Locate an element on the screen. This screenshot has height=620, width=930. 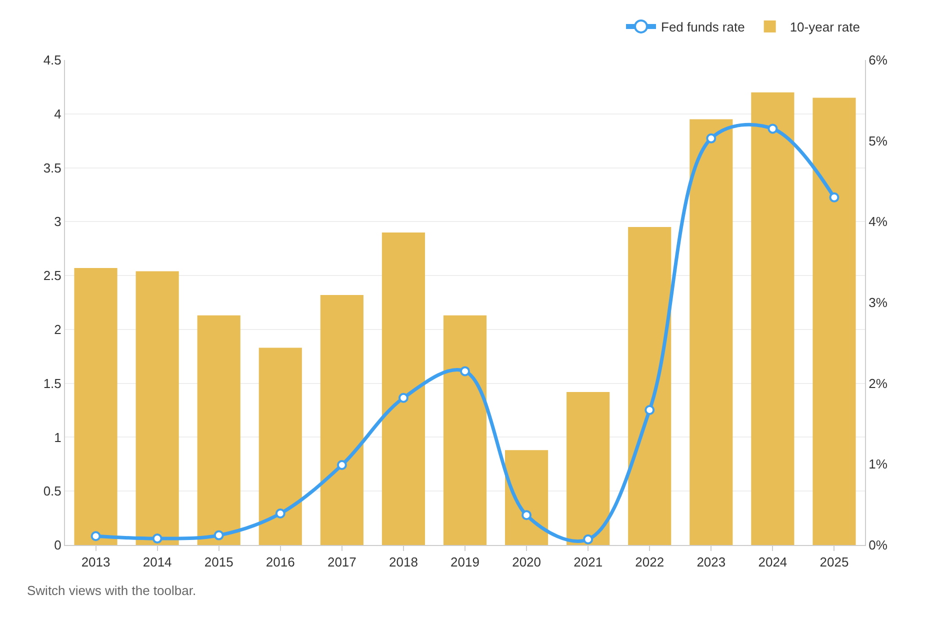
legend-label: Fed funds rate is located at coordinates (703, 27).